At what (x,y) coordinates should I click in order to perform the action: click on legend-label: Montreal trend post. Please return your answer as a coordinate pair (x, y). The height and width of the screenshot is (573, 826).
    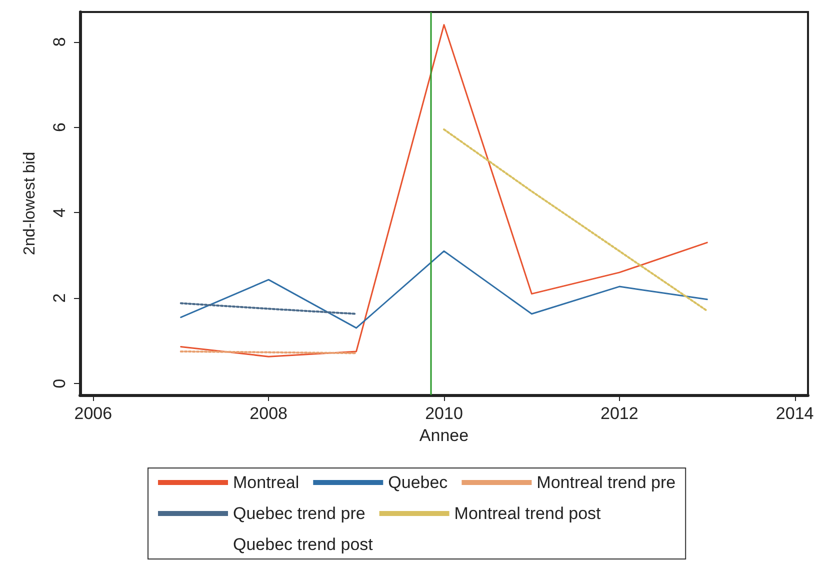
    Looking at the image, I should click on (528, 513).